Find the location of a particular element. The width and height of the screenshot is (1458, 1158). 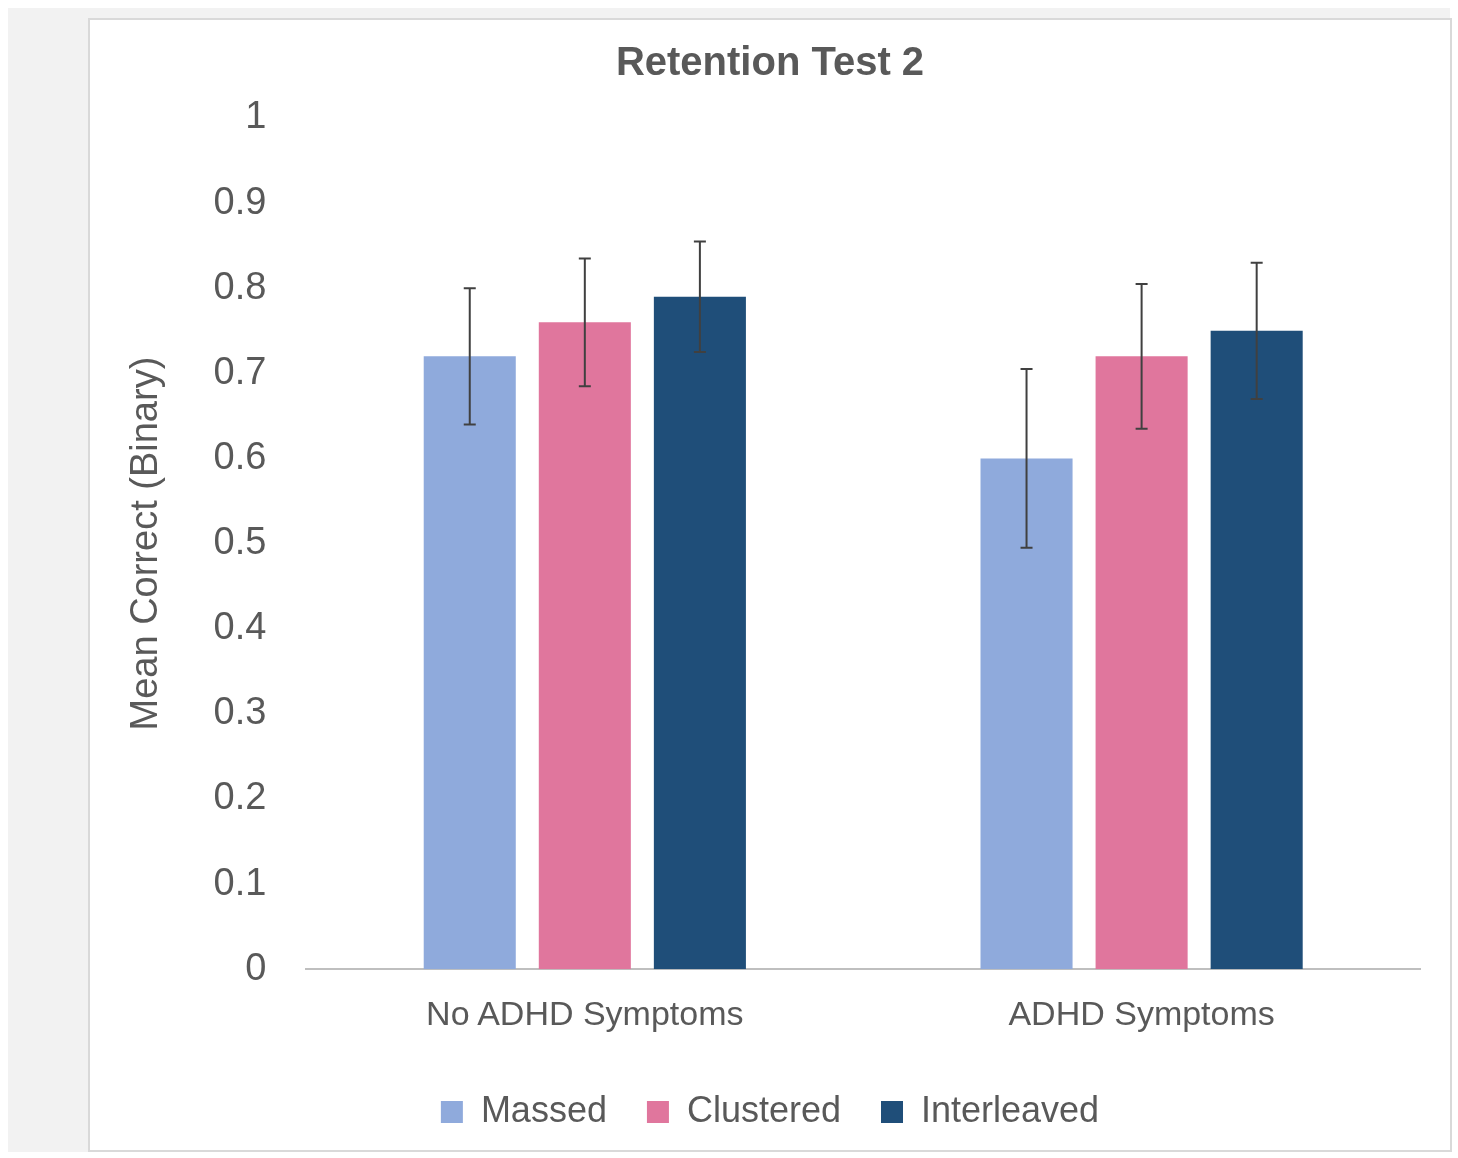

legend-label: Massed is located at coordinates (543, 1109).